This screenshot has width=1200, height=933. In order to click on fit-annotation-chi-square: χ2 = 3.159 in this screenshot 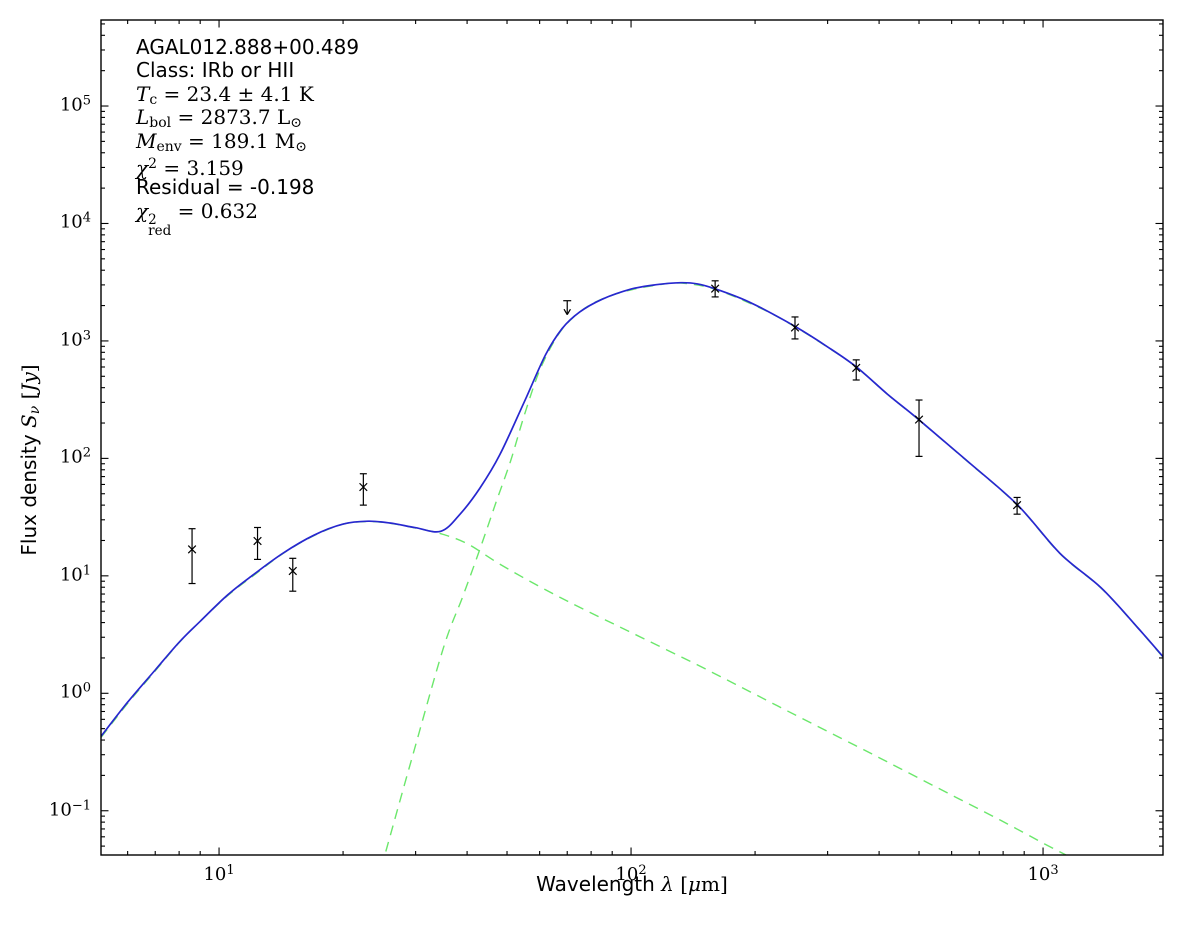, I will do `click(190, 167)`.